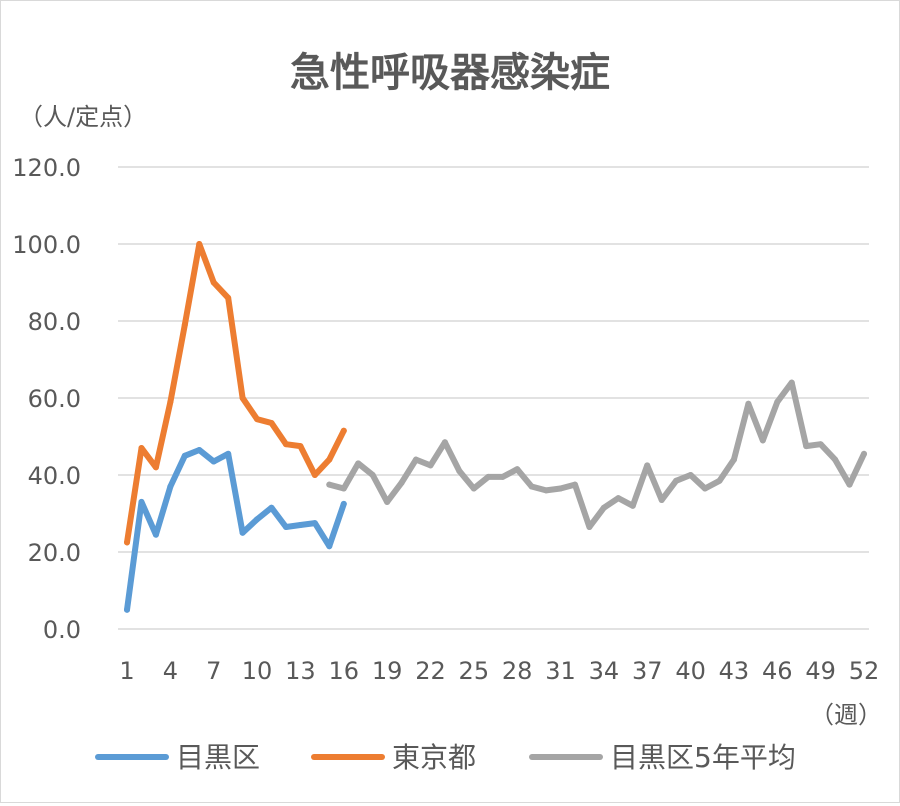 Image resolution: width=900 pixels, height=806 pixels. I want to click on legend-item: 目黒区, so click(177, 757).